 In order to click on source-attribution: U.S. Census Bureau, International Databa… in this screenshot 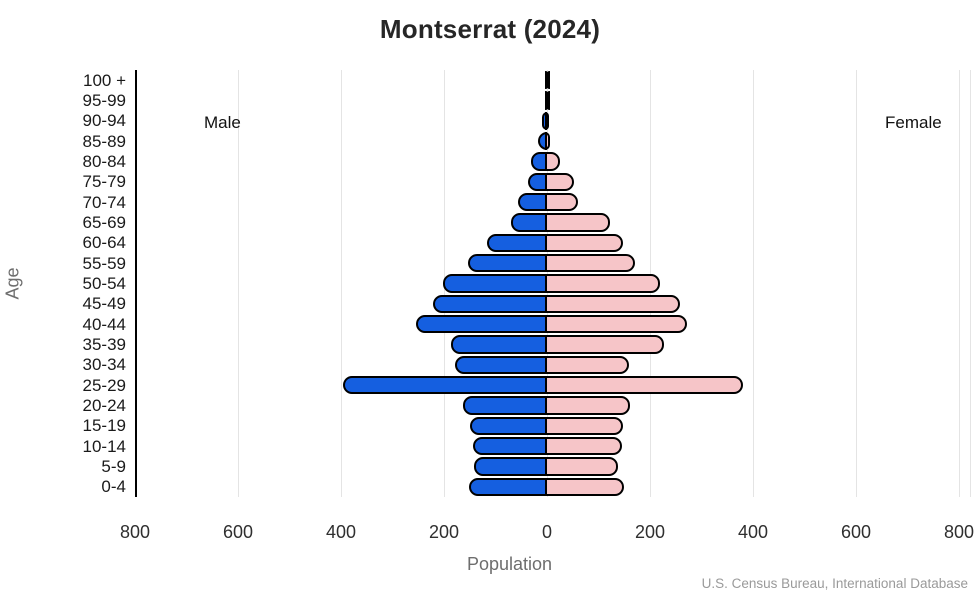, I will do `click(834, 583)`.